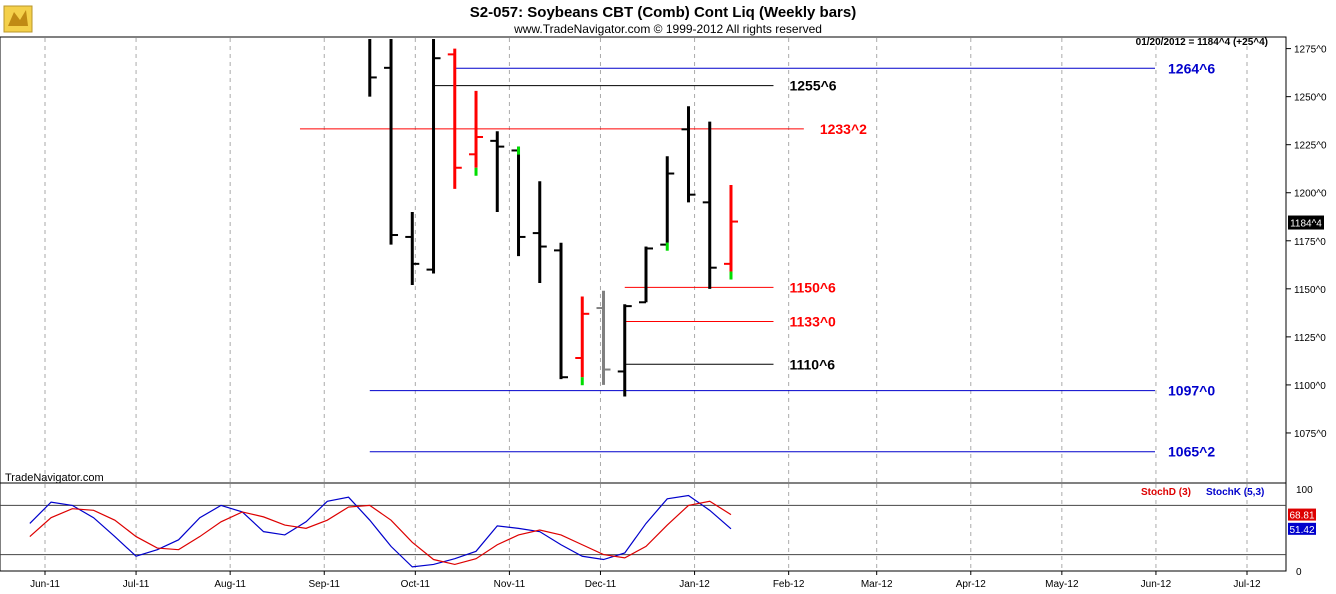  I want to click on stochastic-lines: 51.42 68.81, so click(672, 531).